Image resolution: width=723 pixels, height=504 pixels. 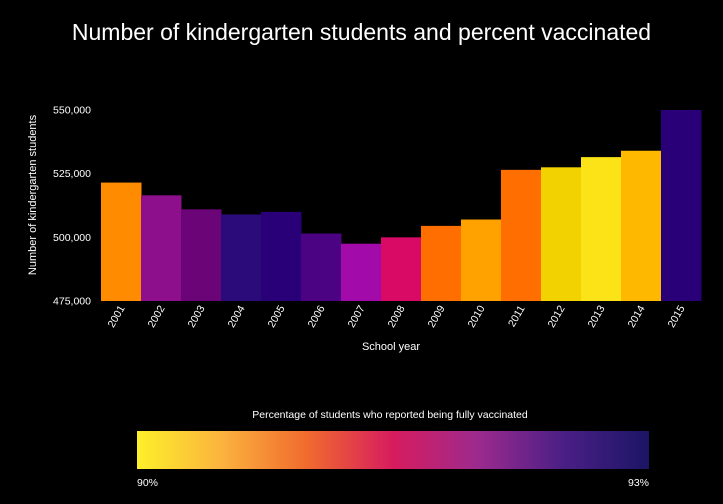 What do you see at coordinates (321, 267) in the screenshot?
I see `bar-2006` at bounding box center [321, 267].